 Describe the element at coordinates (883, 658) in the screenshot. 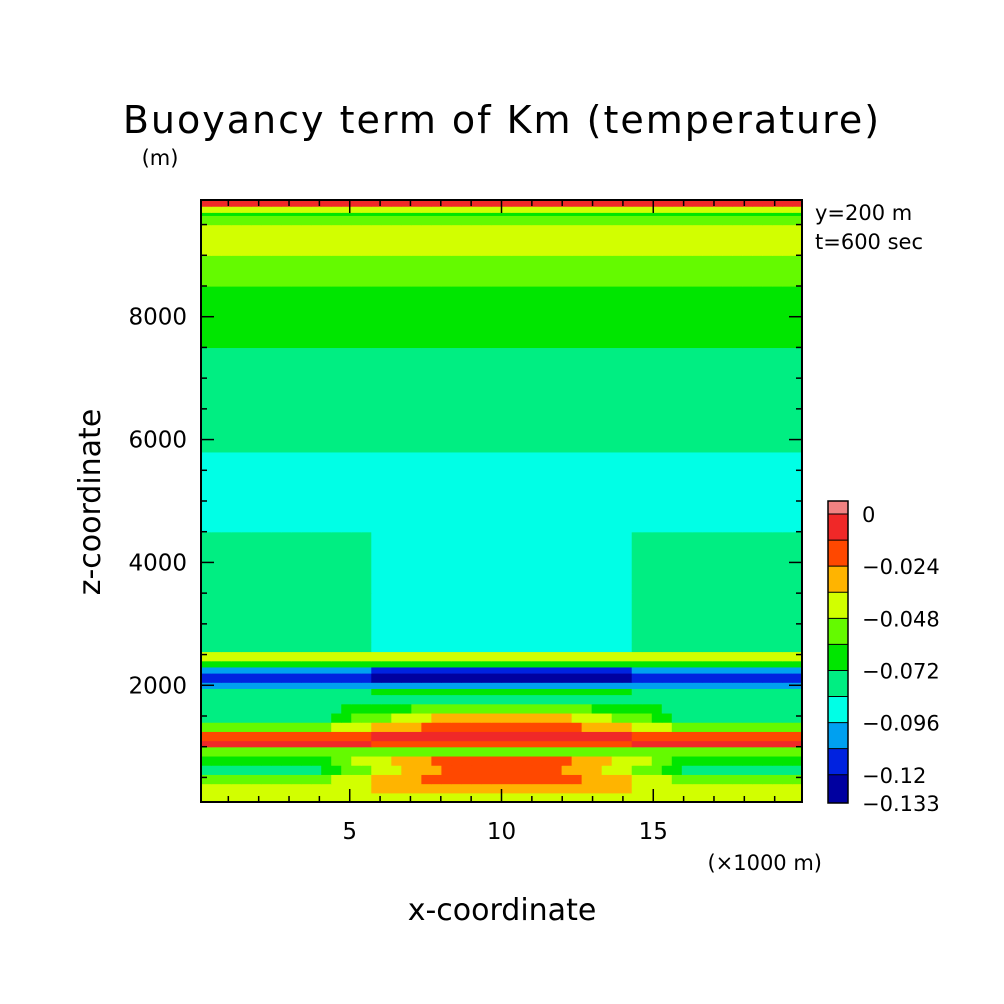

I see `colorbar: 0−0.024−0.048−0.072−0.096−0.12−0.133` at that location.